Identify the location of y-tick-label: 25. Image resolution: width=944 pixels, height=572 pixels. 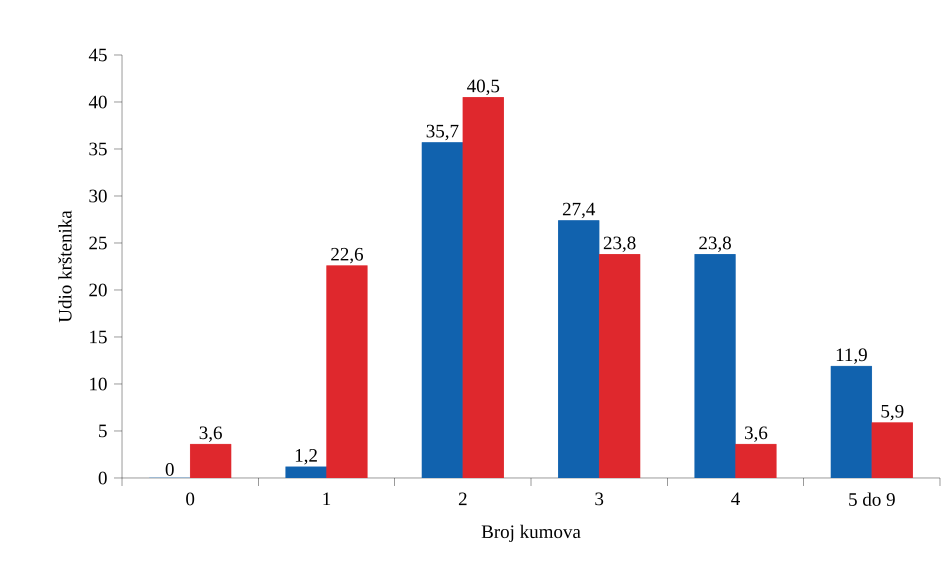
(98, 243).